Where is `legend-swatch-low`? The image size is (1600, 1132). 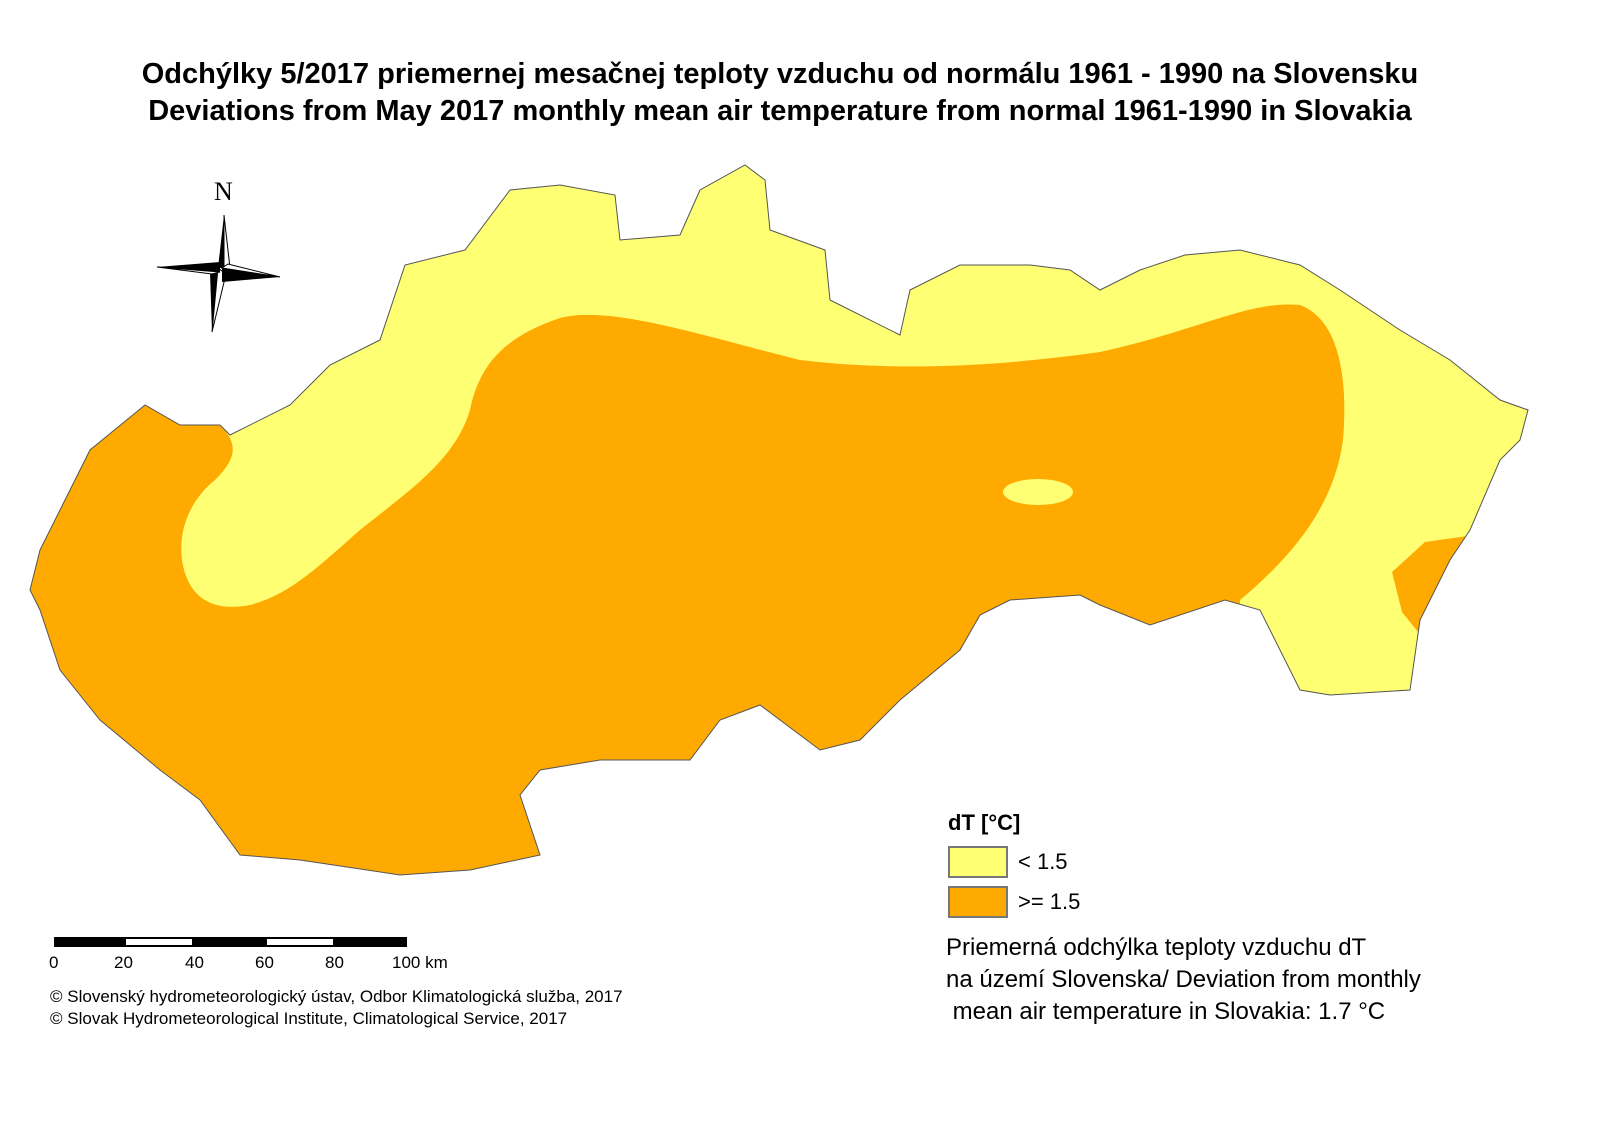
legend-swatch-low is located at coordinates (978, 862).